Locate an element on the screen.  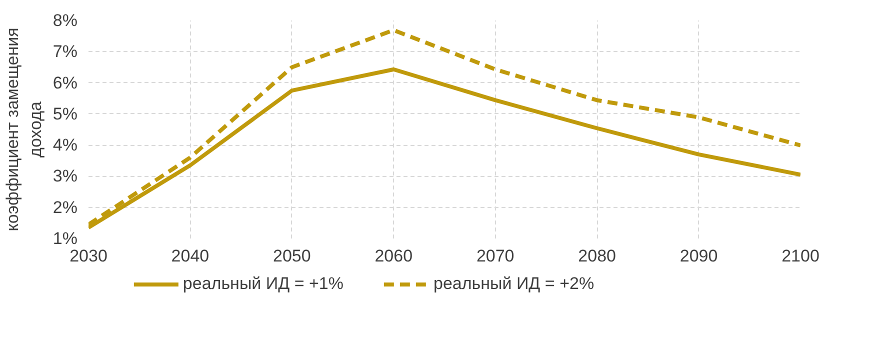
x-tick-label: 2070 is located at coordinates (495, 256).